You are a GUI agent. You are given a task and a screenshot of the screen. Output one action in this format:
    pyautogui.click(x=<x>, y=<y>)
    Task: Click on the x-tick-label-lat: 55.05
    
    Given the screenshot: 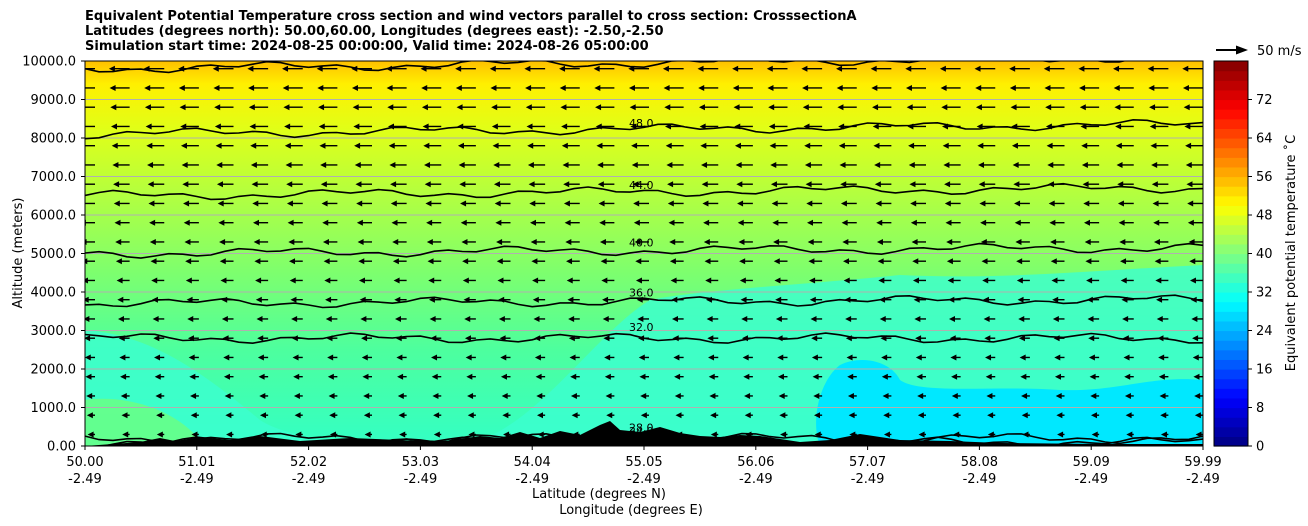 What is the action you would take?
    pyautogui.click(x=643, y=462)
    